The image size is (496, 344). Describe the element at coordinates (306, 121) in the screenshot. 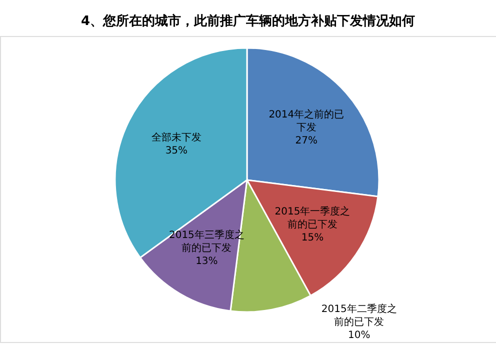

I see `slice-label: 2014年之前的已下发` at that location.